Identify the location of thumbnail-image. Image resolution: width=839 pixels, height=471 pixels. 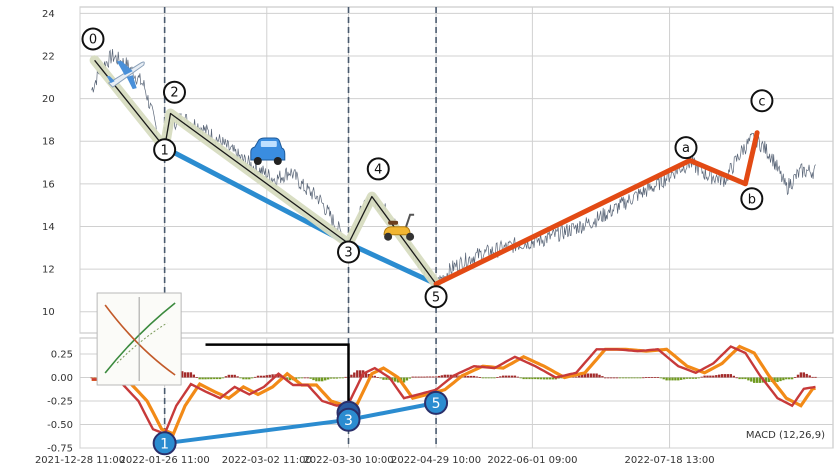
(139, 339).